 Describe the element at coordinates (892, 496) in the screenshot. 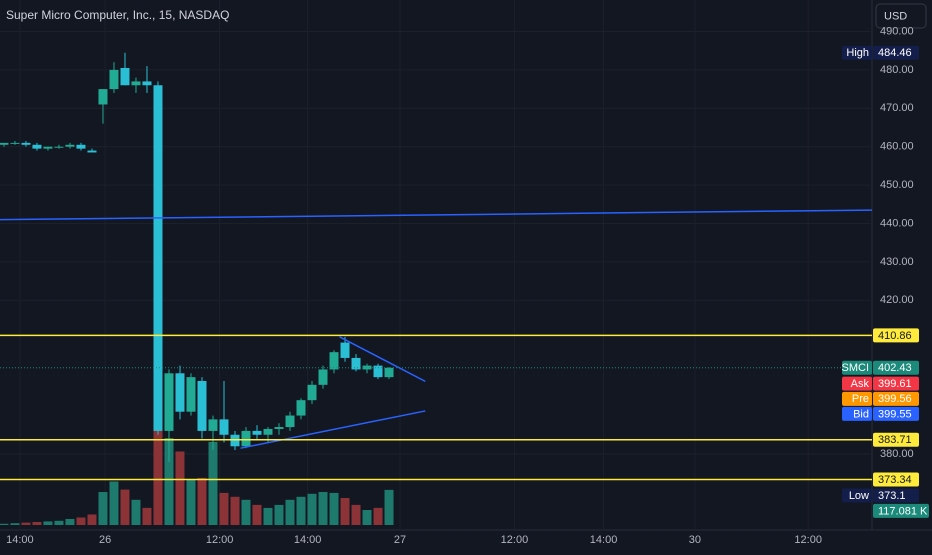

I see `badge-value: 373.1` at that location.